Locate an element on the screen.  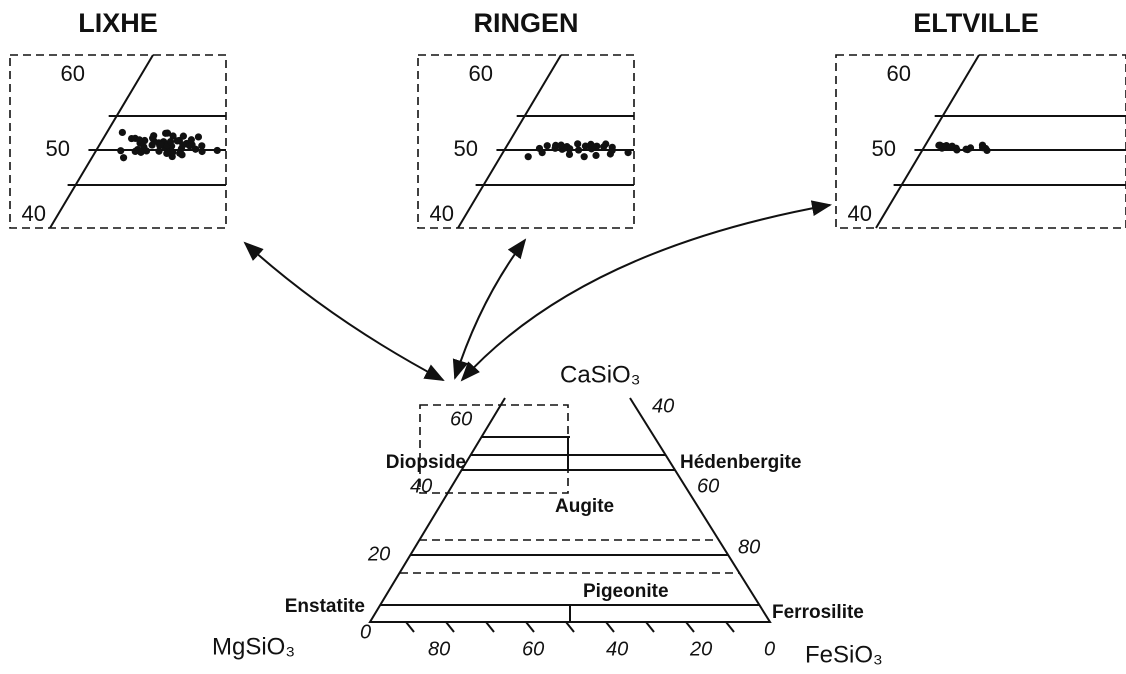
inset: RINGEN 60 50 40 is located at coordinates (526, 118).